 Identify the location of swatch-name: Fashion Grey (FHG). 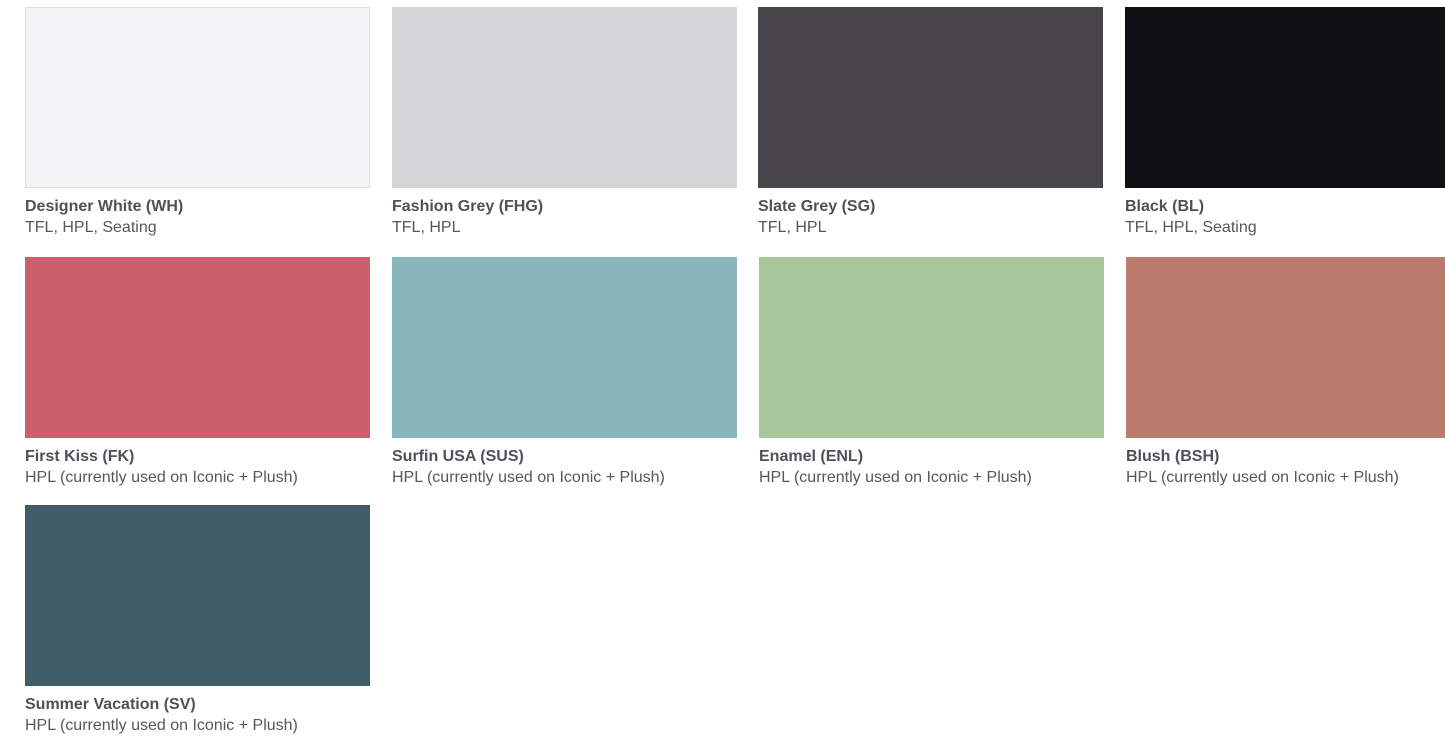
(468, 206).